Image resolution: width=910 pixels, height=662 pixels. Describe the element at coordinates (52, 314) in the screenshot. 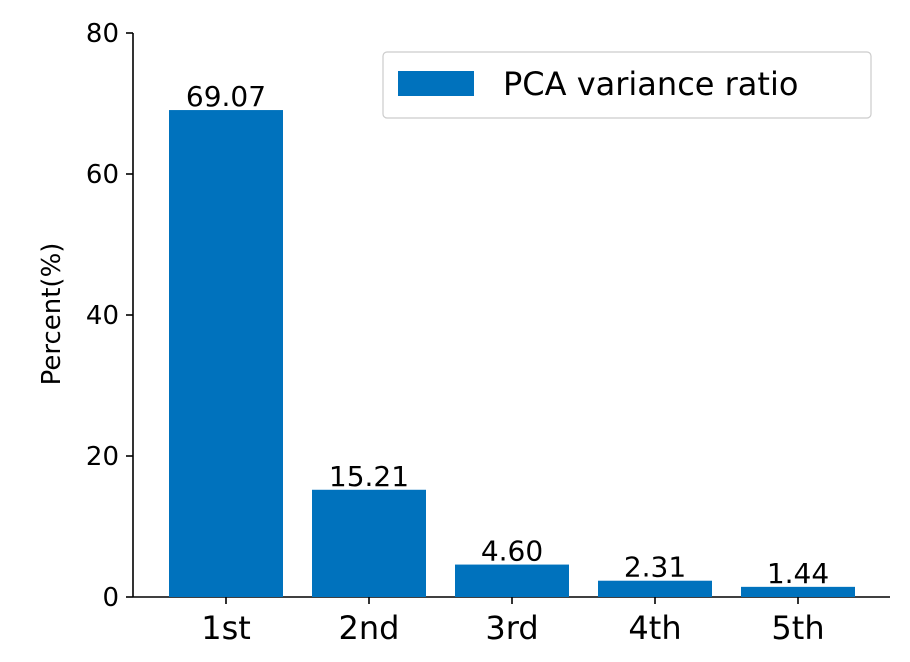

I see `y-axis-title: Percent(%)` at that location.